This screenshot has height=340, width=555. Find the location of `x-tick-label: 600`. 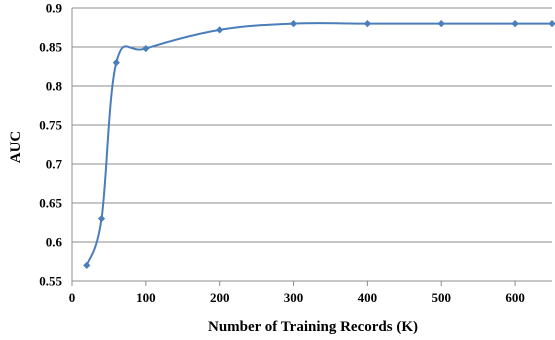

x-tick-label: 600 is located at coordinates (515, 297).